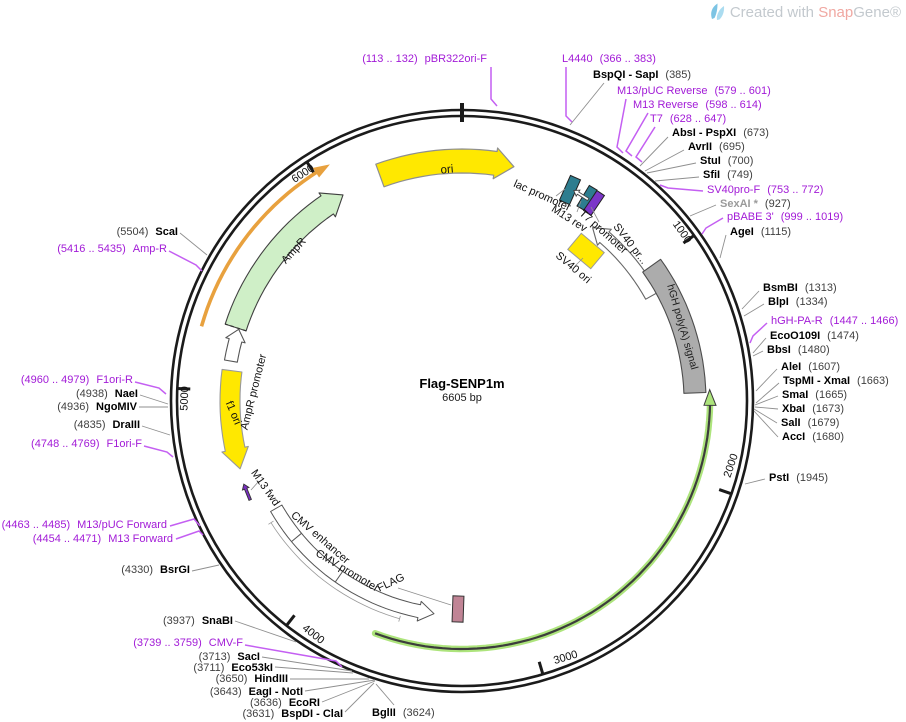 Image resolution: width=906 pixels, height=722 pixels. I want to click on site-label-m13-puc-reverse: M13/pUC Reverse (579 .. 601), so click(694, 91).